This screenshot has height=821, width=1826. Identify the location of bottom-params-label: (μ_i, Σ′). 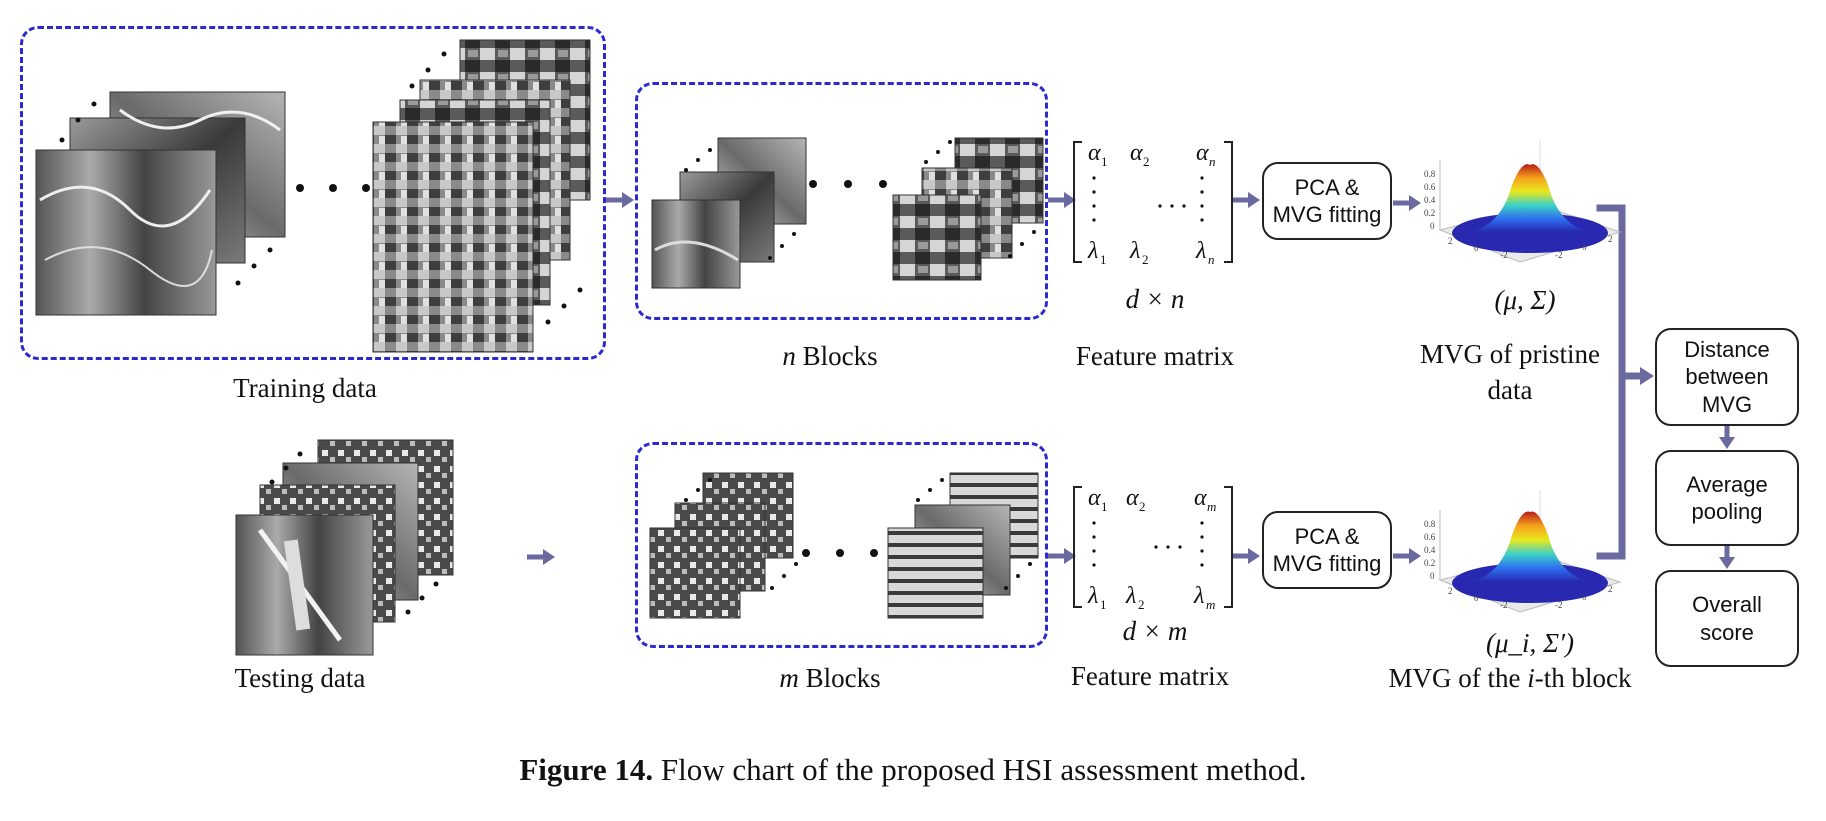
(1530, 643).